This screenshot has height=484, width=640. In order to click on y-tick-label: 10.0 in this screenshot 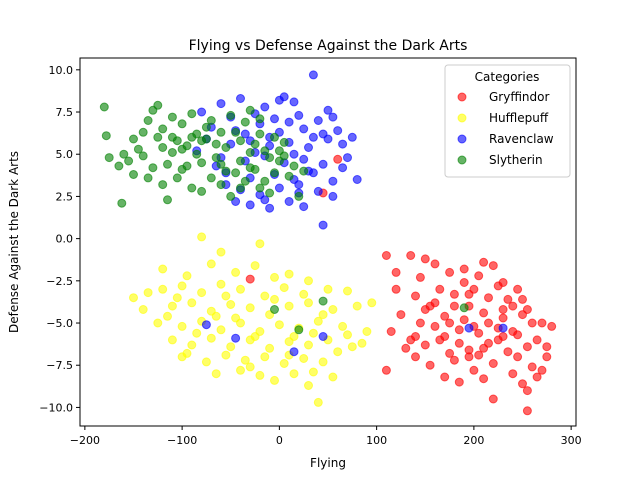, I will do `click(61, 70)`.